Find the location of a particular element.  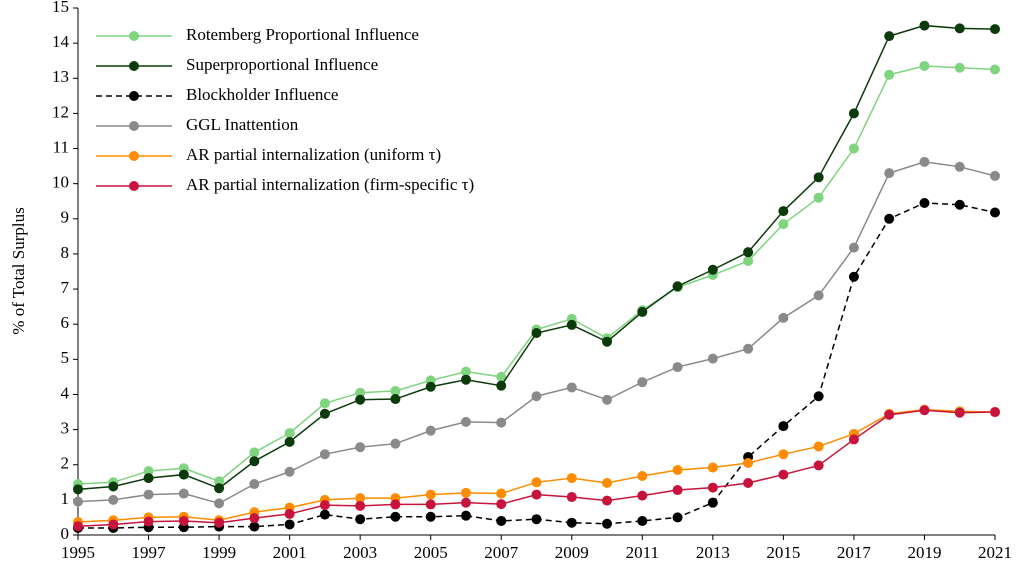

legend-label: Blockholder Influence is located at coordinates (262, 94).